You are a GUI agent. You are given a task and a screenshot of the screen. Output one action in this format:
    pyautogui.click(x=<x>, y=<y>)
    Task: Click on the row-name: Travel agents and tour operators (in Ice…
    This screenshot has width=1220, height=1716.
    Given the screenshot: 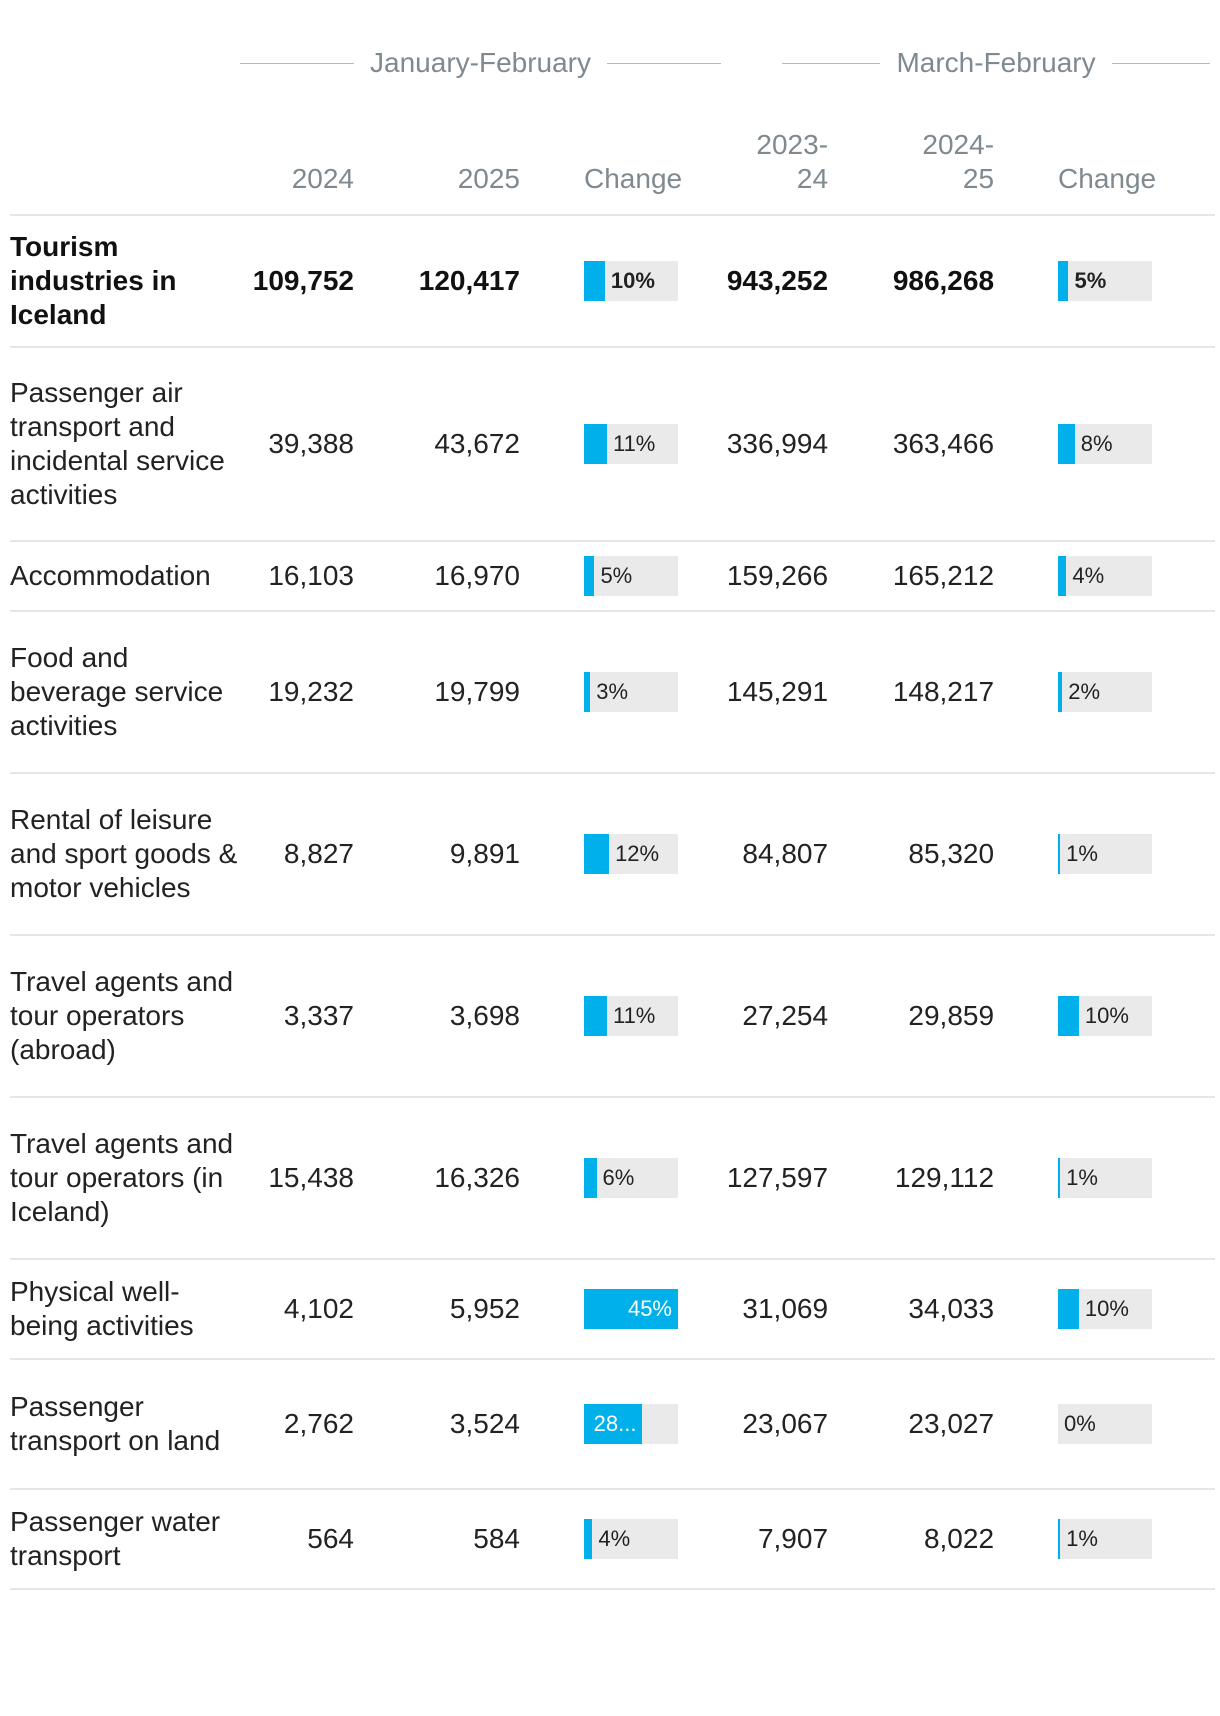 What is the action you would take?
    pyautogui.click(x=125, y=1178)
    